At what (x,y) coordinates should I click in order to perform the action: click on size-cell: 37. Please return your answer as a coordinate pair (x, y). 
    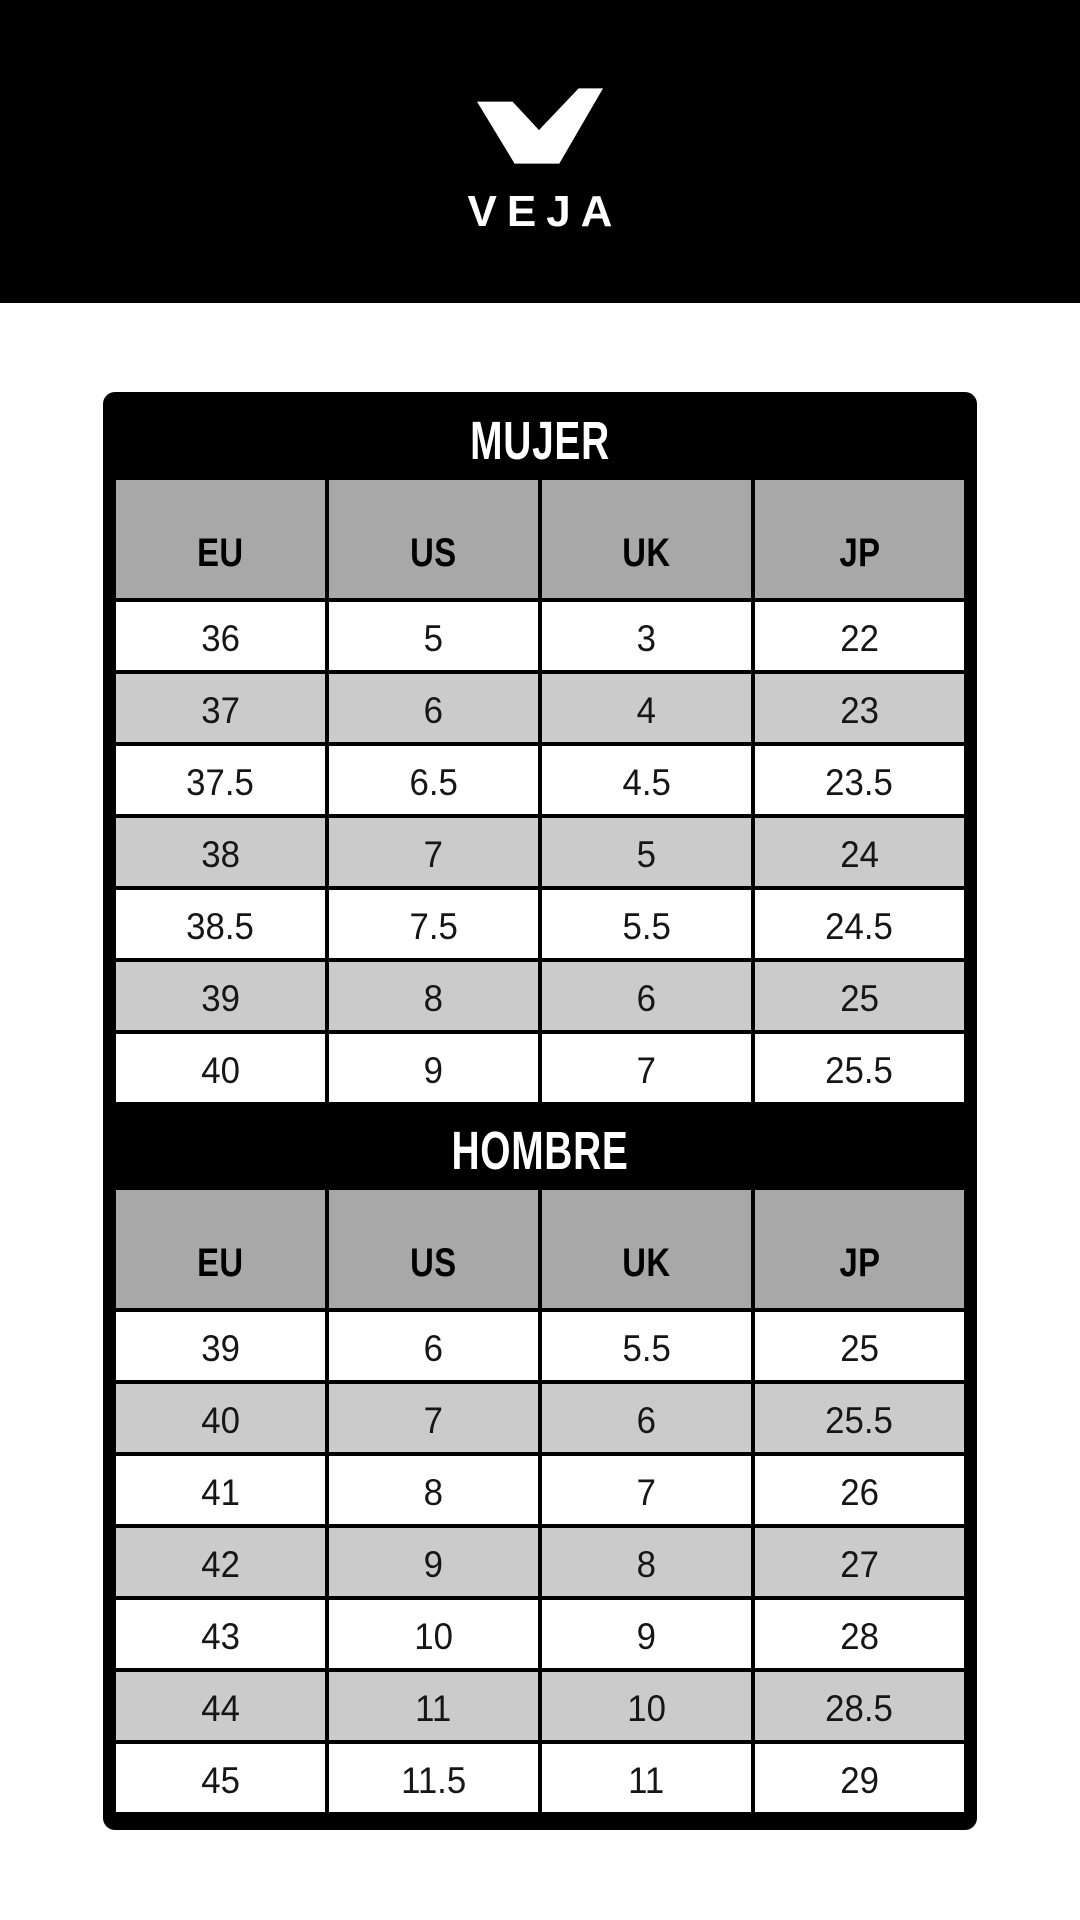
    Looking at the image, I should click on (220, 708).